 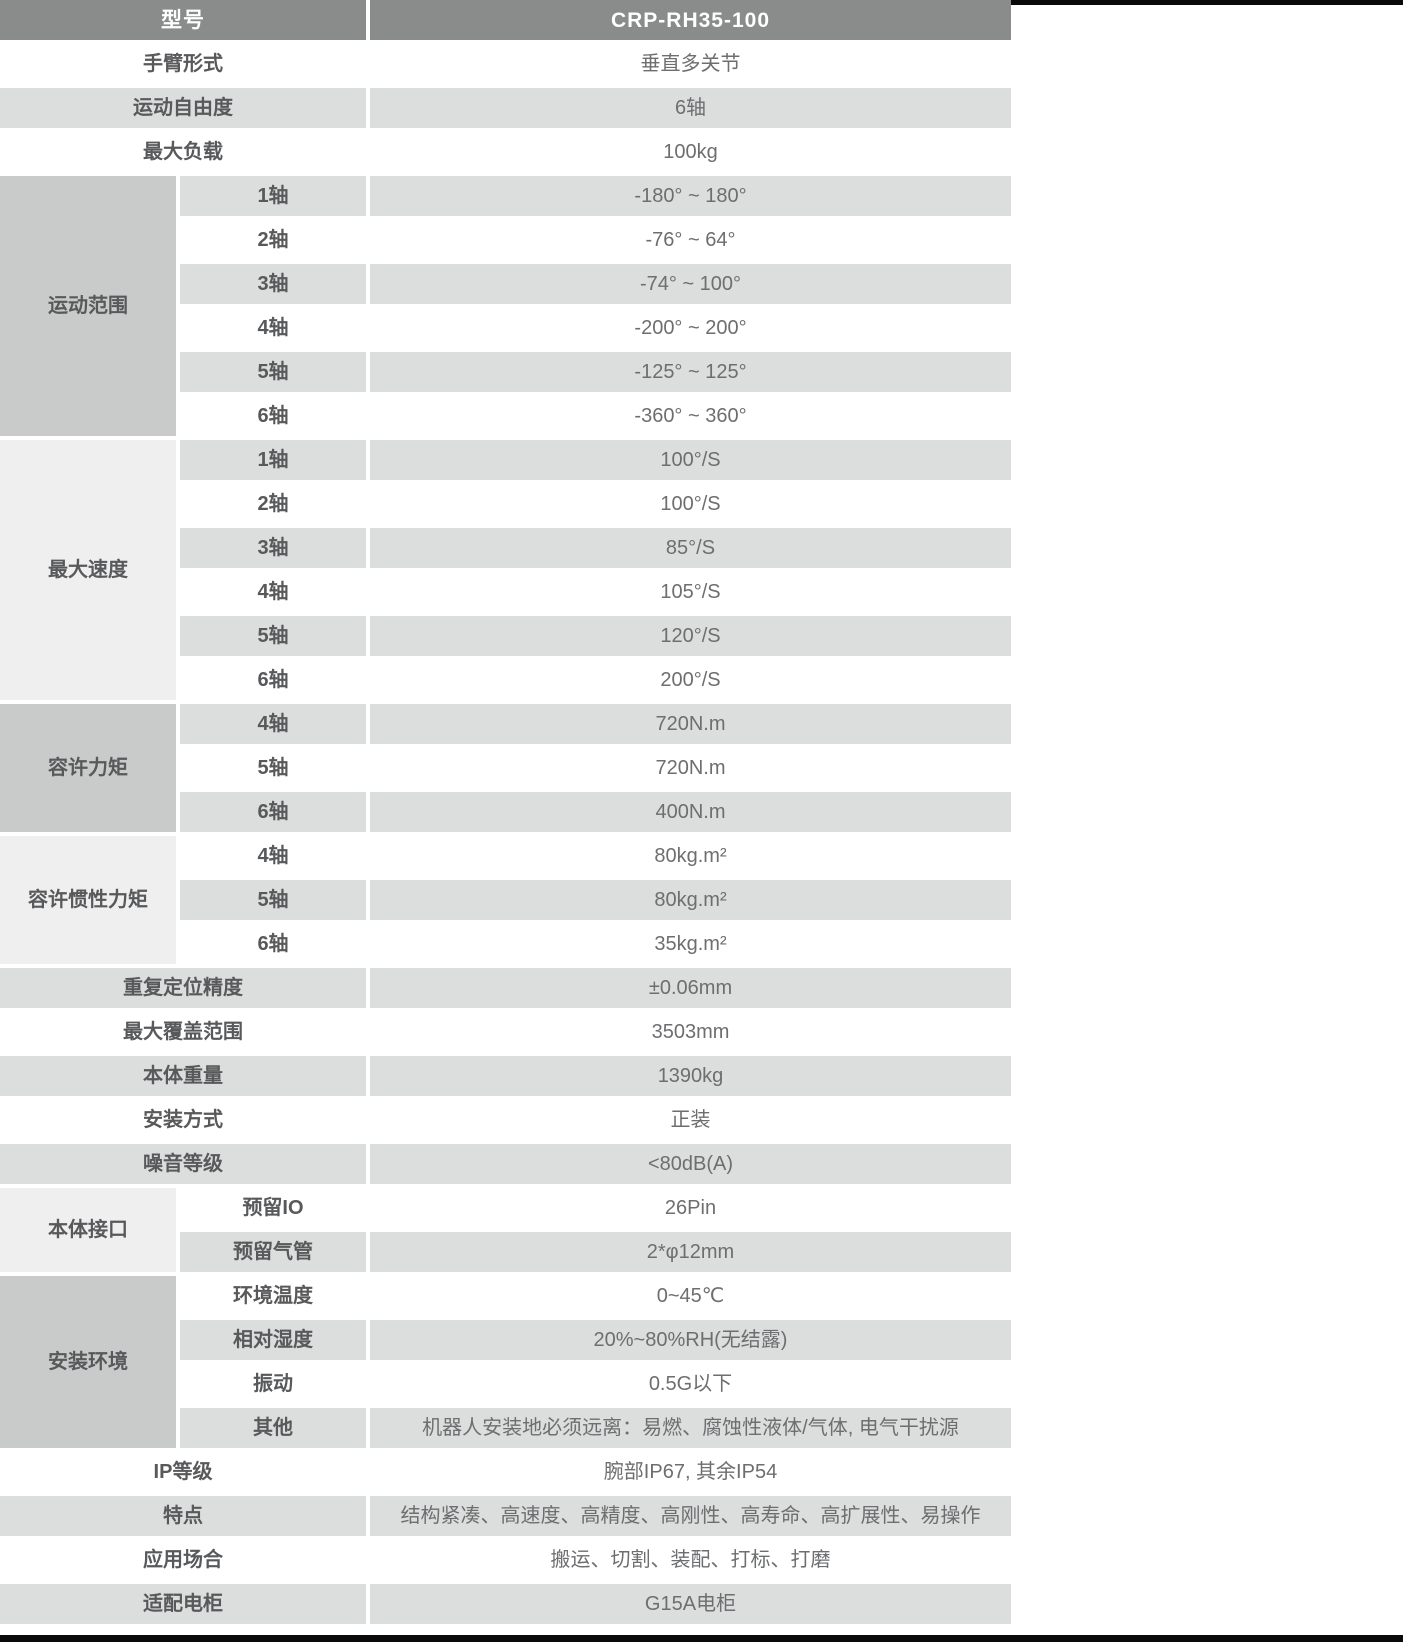 What do you see at coordinates (1207, 2) in the screenshot?
I see `top-border-bar` at bounding box center [1207, 2].